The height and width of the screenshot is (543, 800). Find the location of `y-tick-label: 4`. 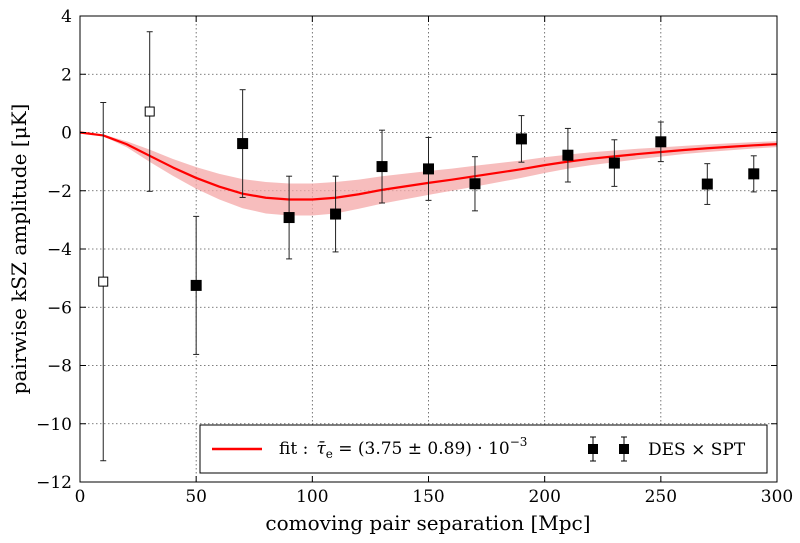

y-tick-label: 4 is located at coordinates (66, 17).